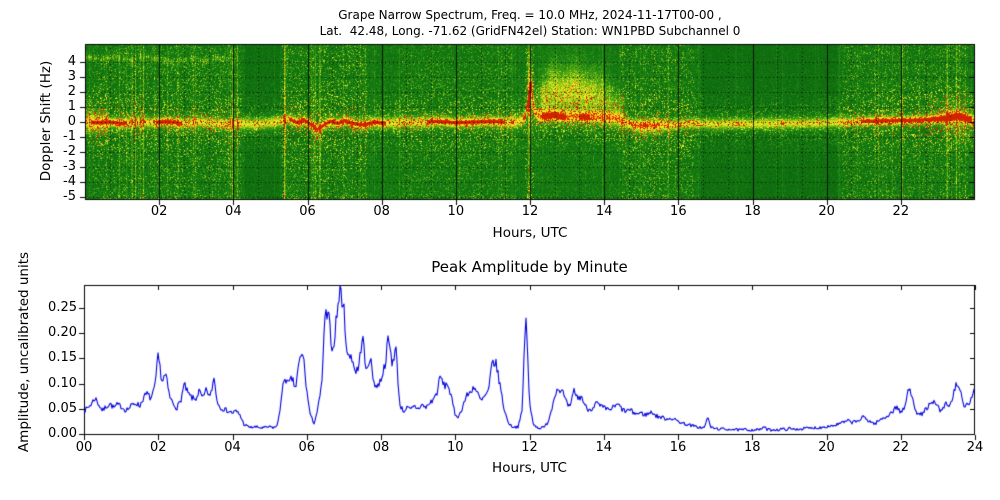 Image resolution: width=1000 pixels, height=500 pixels. Describe the element at coordinates (901, 211) in the screenshot. I see `spectrogram-xtick-label: 22` at that location.